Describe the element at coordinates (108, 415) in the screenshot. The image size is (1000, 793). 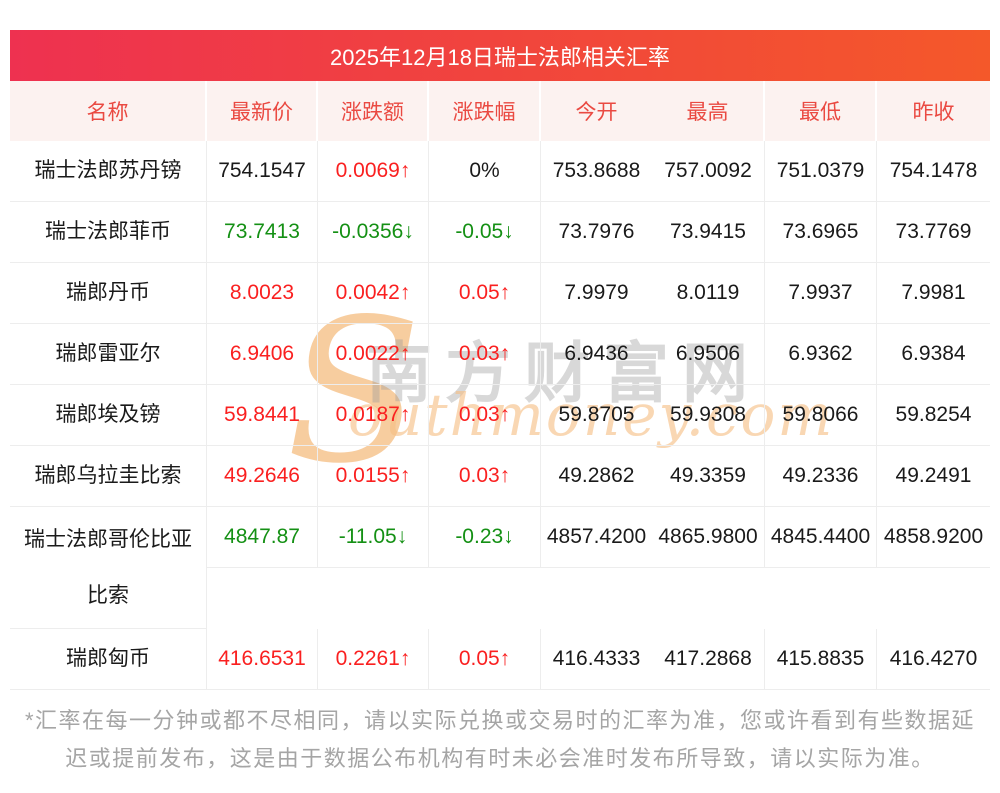
I see `cell-currency-name: 瑞郎埃及镑` at that location.